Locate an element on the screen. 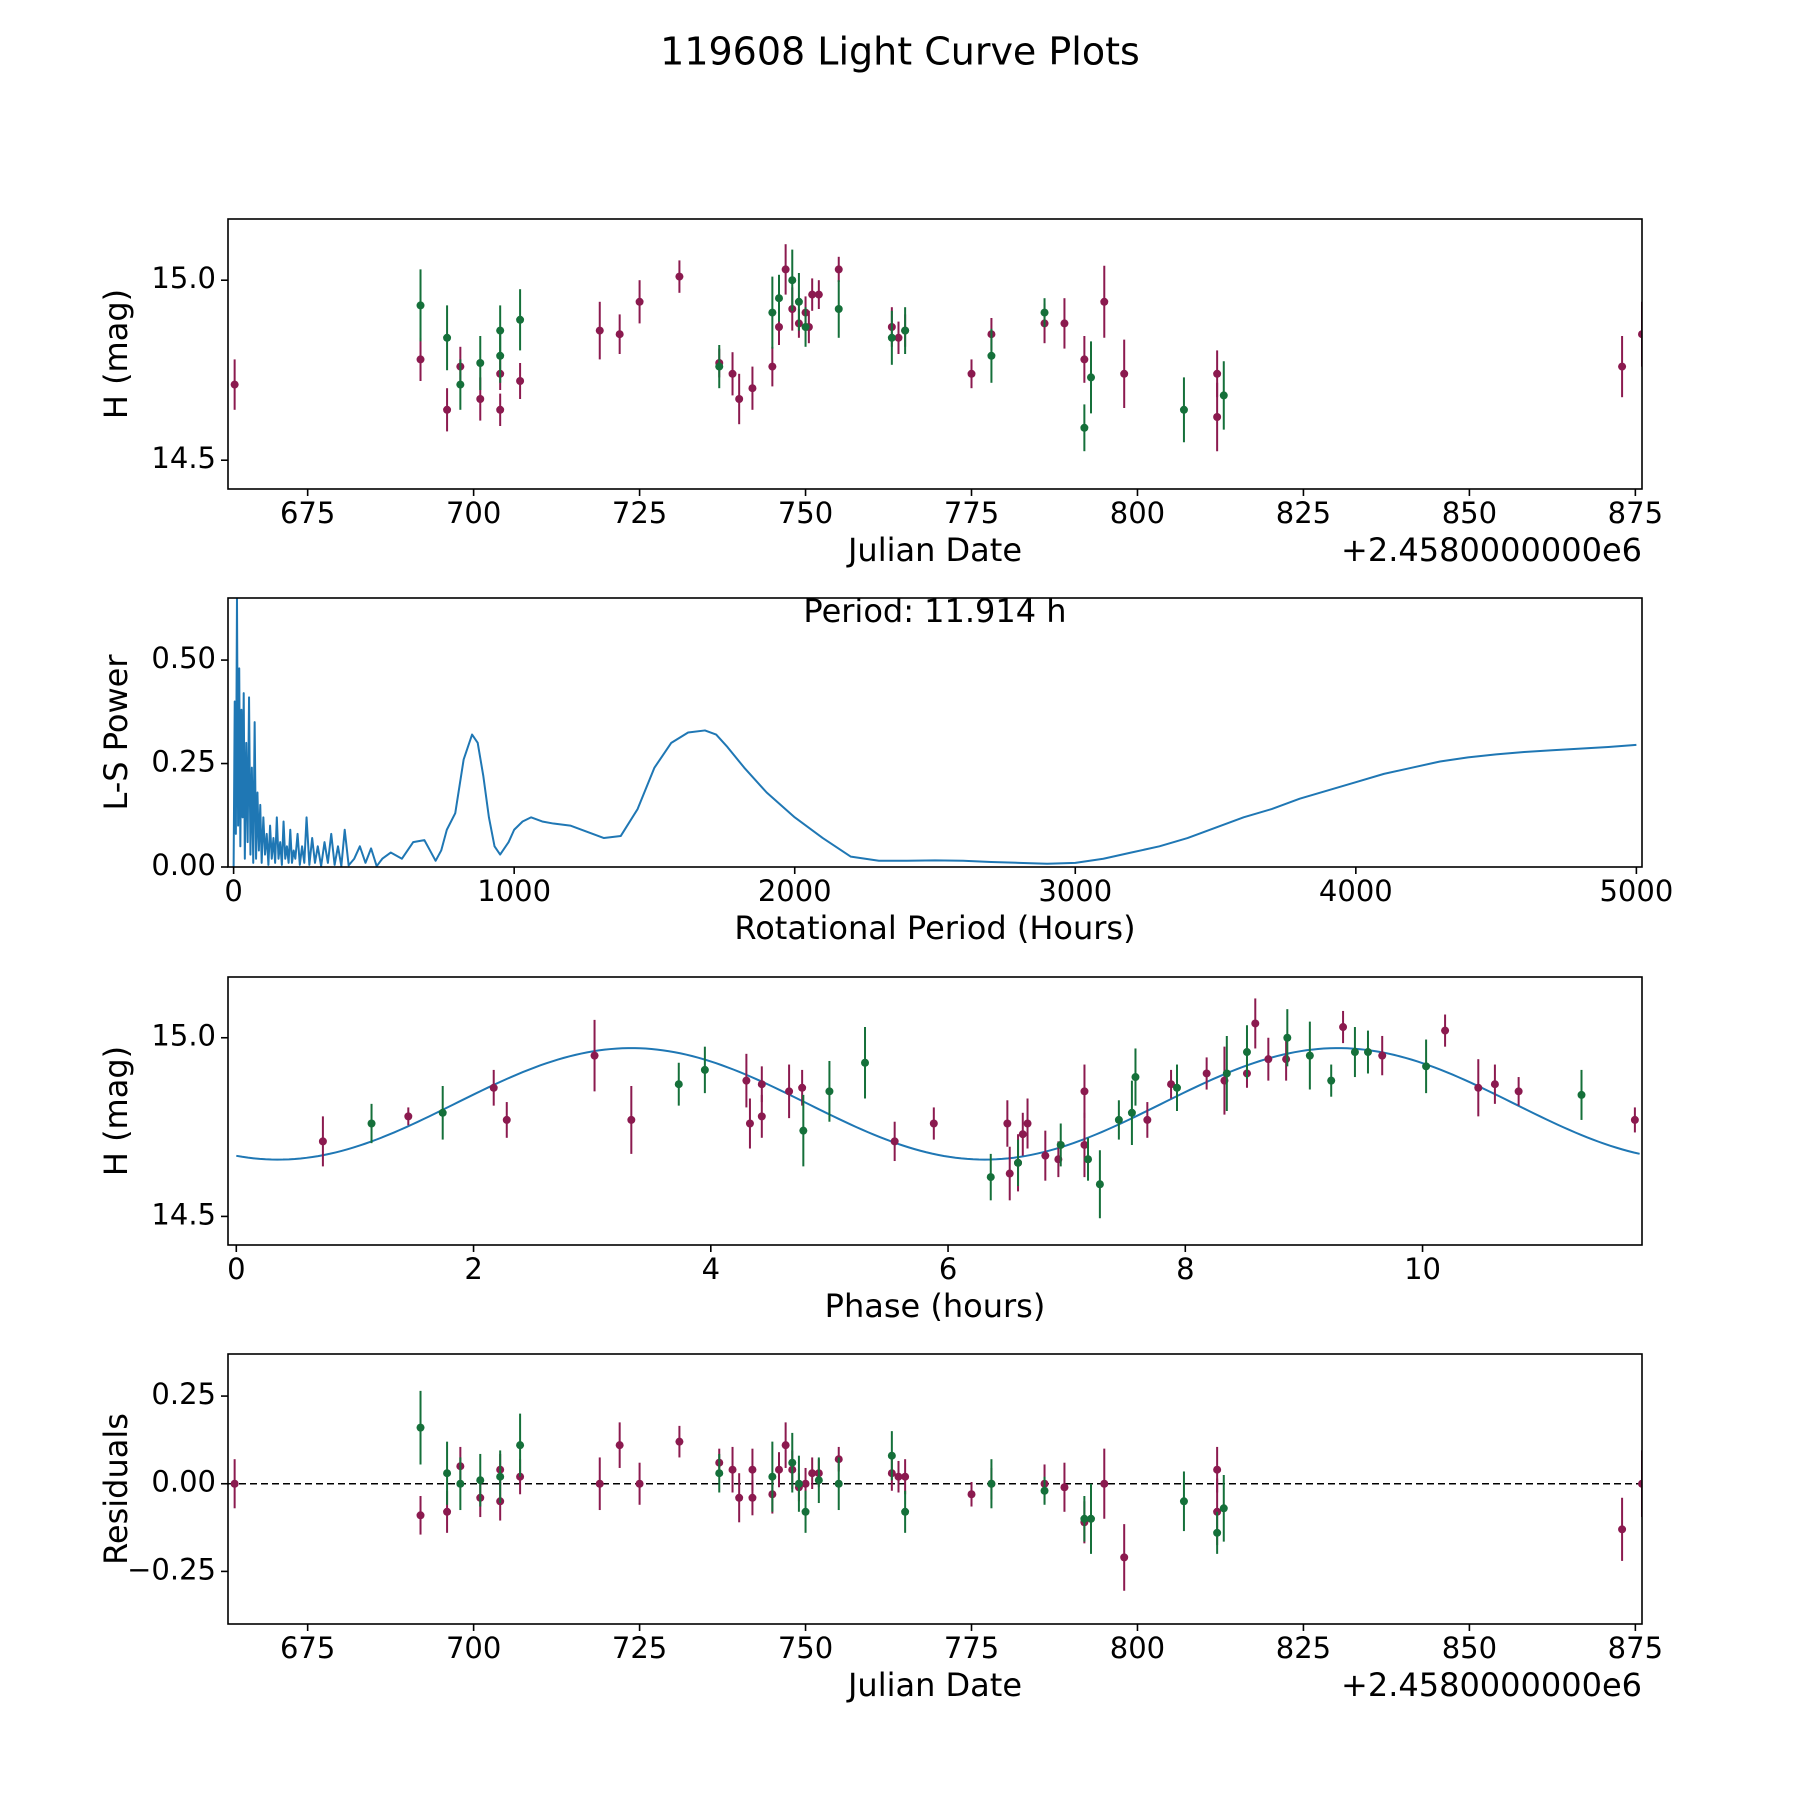  y-tick-label: 14.5 is located at coordinates (183, 1214).